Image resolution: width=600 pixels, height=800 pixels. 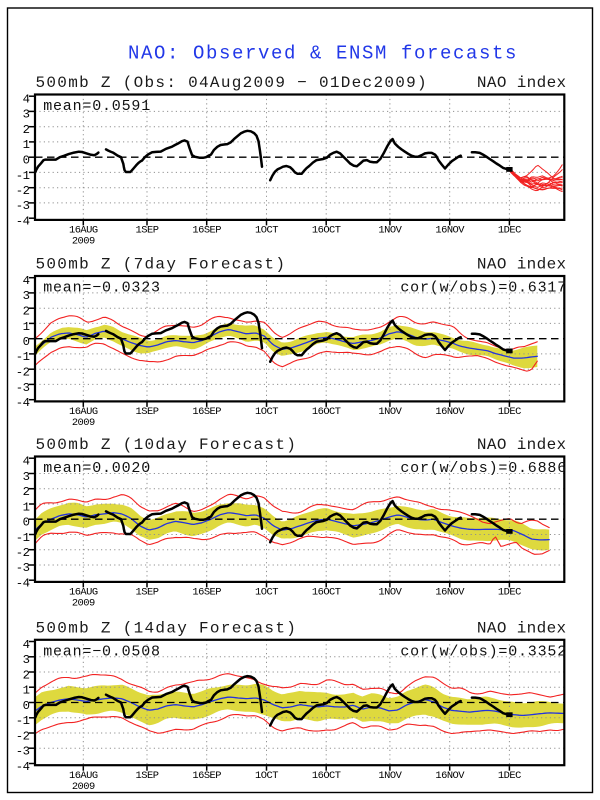 I want to click on svg-text: mean=0.0591, so click(x=97, y=106).